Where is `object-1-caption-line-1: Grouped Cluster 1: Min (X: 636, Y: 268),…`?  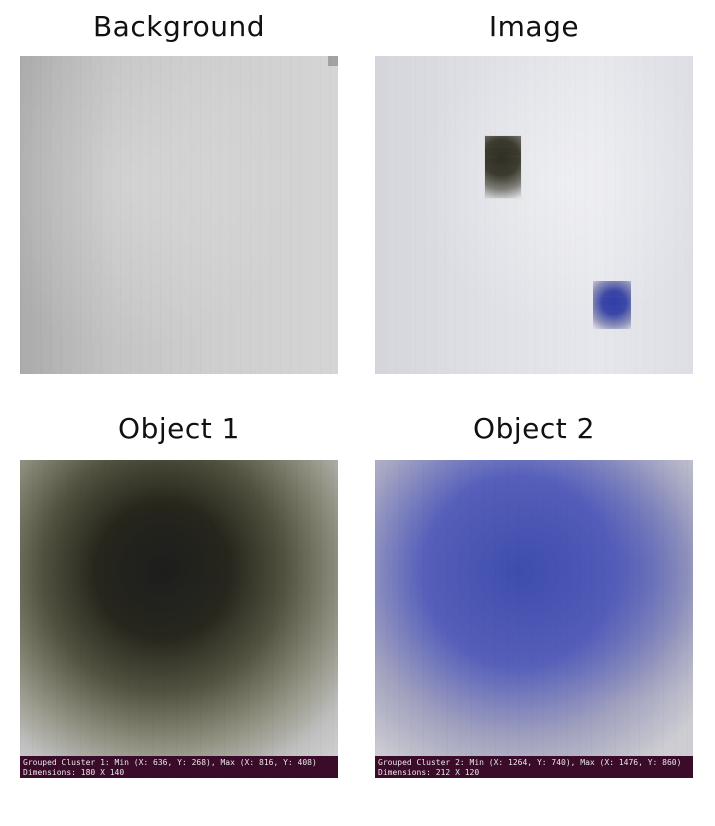
object-1-caption-line-1: Grouped Cluster 1: Min (X: 636, Y: 268),… is located at coordinates (170, 762).